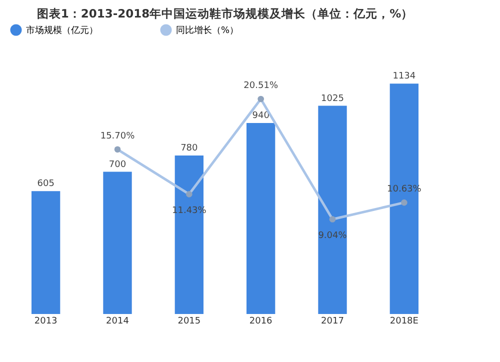  I want to click on data-label: 605, so click(45, 184).